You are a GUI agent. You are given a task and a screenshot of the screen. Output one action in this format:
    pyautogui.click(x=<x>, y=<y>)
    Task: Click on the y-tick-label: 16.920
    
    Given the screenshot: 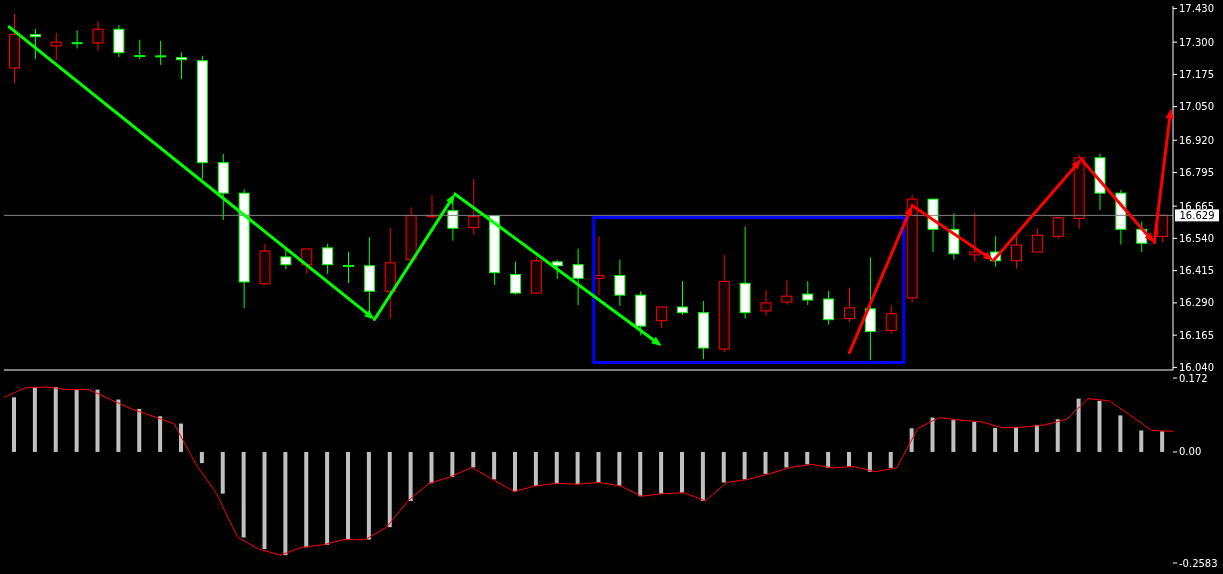 What is the action you would take?
    pyautogui.click(x=1196, y=140)
    